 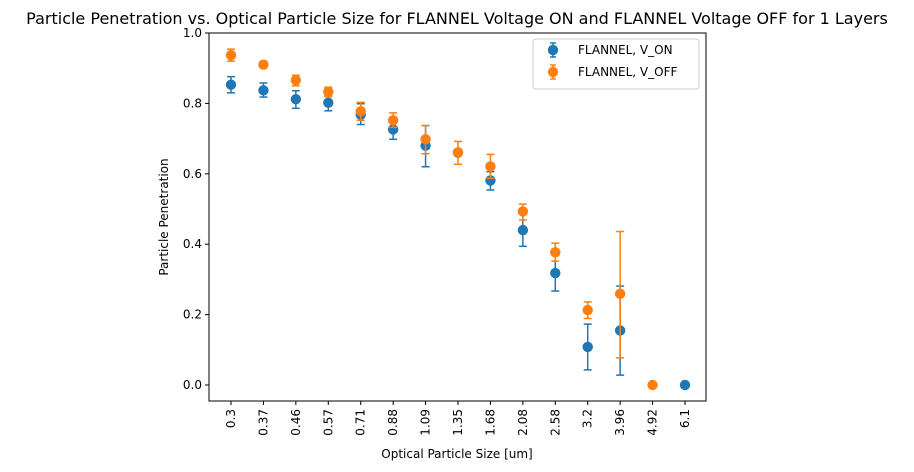 I want to click on legend: FLANNEL, V_ON FLANNEL, V_OFF, so click(x=616, y=64).